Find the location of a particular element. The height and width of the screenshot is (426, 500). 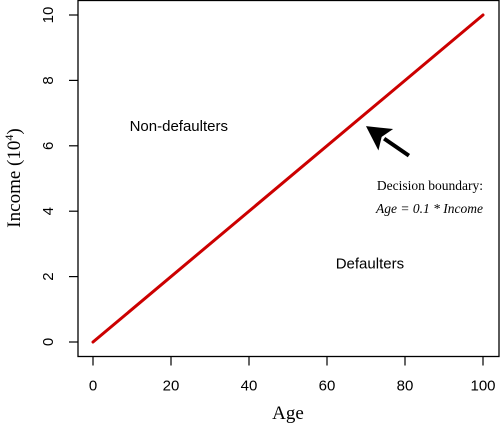

y-tick-label: 8 is located at coordinates (48, 80).